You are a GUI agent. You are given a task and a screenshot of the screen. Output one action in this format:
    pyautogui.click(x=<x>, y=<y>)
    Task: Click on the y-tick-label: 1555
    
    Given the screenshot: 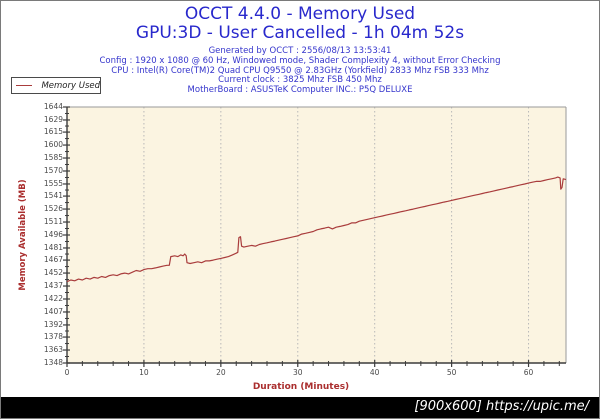 What is the action you would take?
    pyautogui.click(x=53, y=183)
    